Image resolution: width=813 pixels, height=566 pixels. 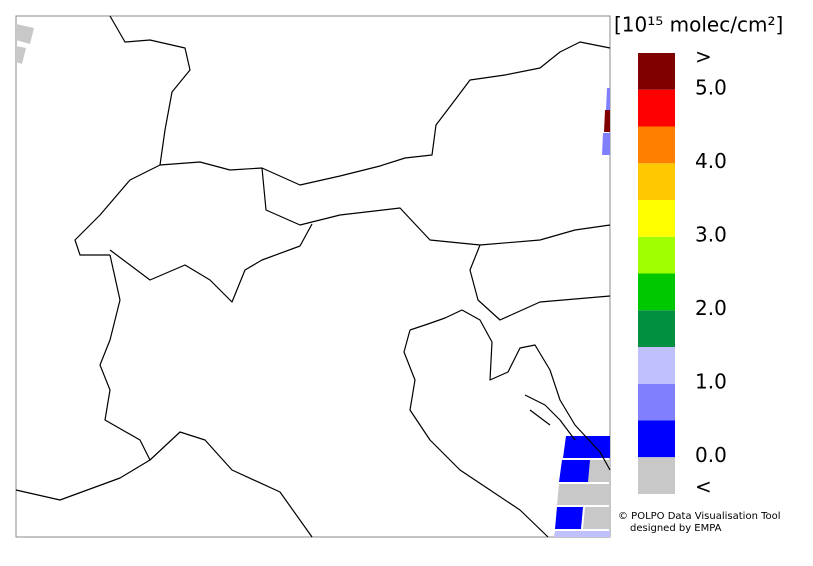 What do you see at coordinates (703, 57) in the screenshot?
I see `colorbar-over-label: >` at bounding box center [703, 57].